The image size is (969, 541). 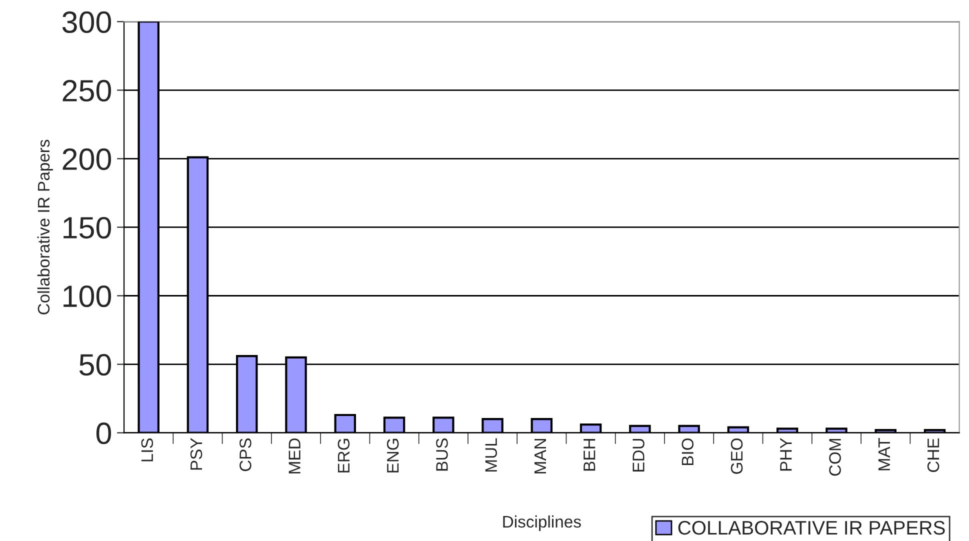 I want to click on y-tick-label: 150, so click(x=88, y=227).